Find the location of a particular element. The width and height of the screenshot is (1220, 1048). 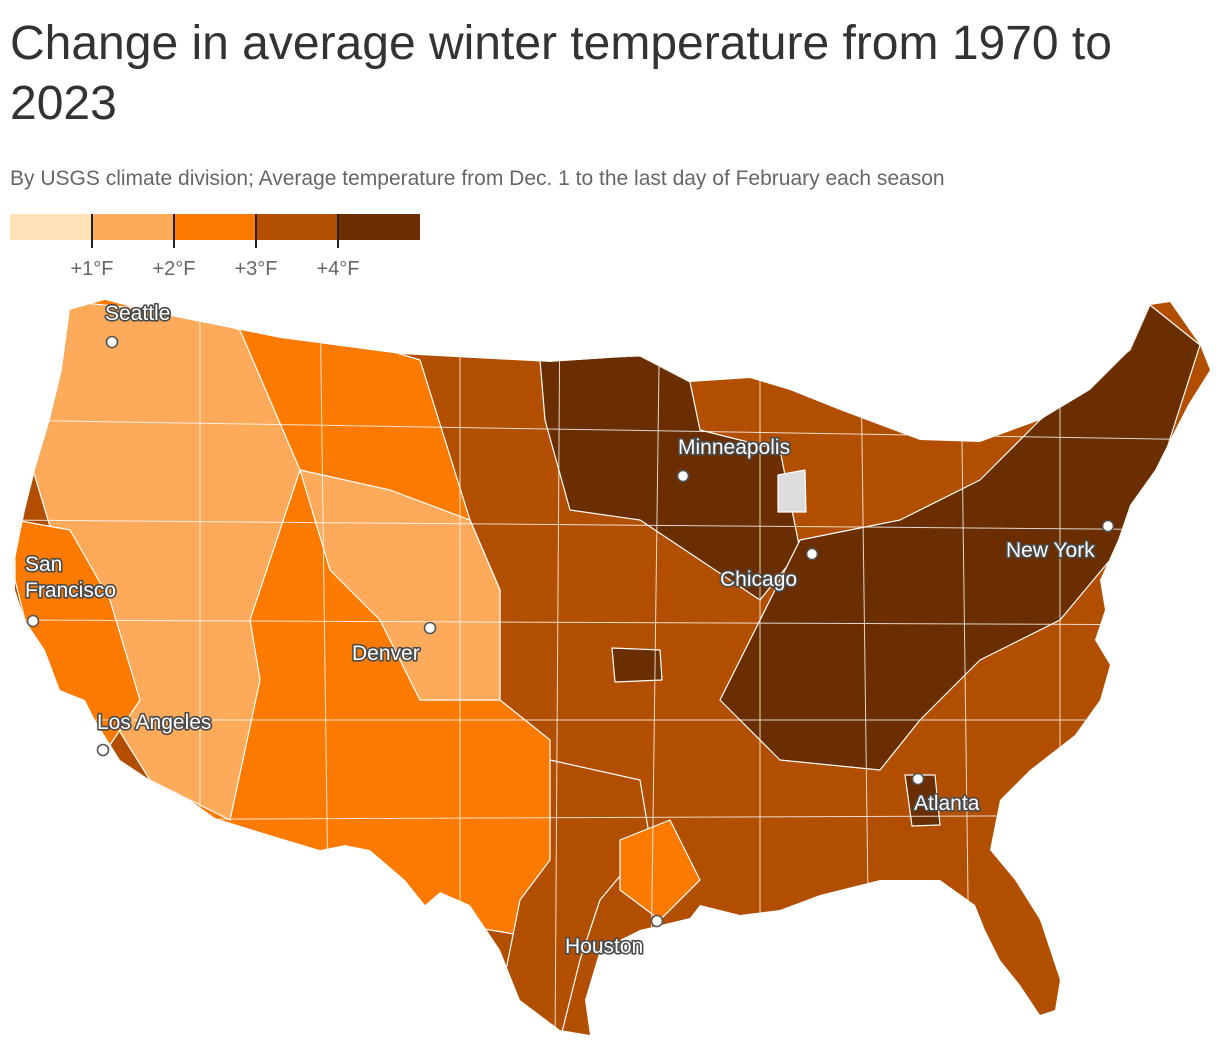

city-label-houston: Houston is located at coordinates (604, 946).